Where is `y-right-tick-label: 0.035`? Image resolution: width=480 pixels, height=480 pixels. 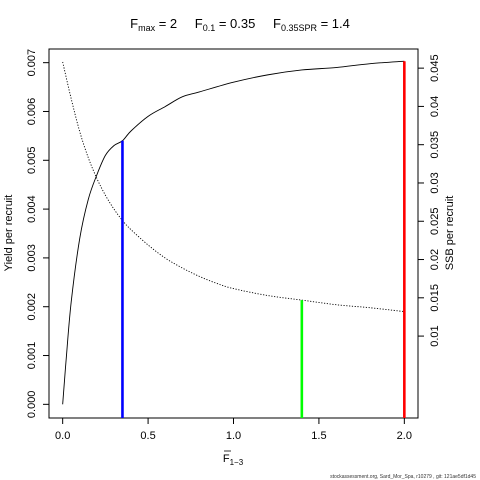 y-right-tick-label: 0.035 is located at coordinates (435, 145).